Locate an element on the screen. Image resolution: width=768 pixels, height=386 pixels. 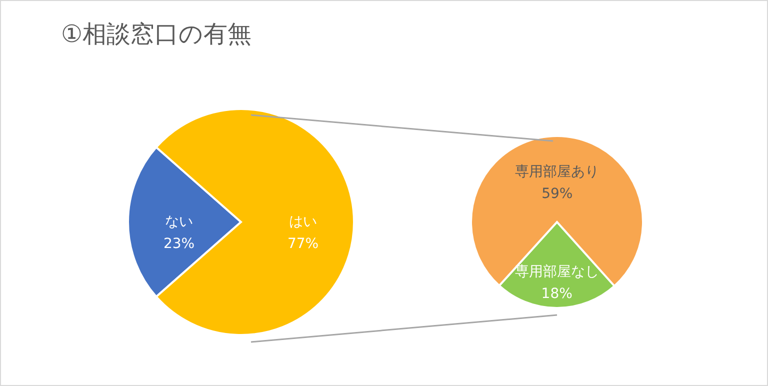
chart-title: ①相談窓口の有無 is located at coordinates (156, 34).